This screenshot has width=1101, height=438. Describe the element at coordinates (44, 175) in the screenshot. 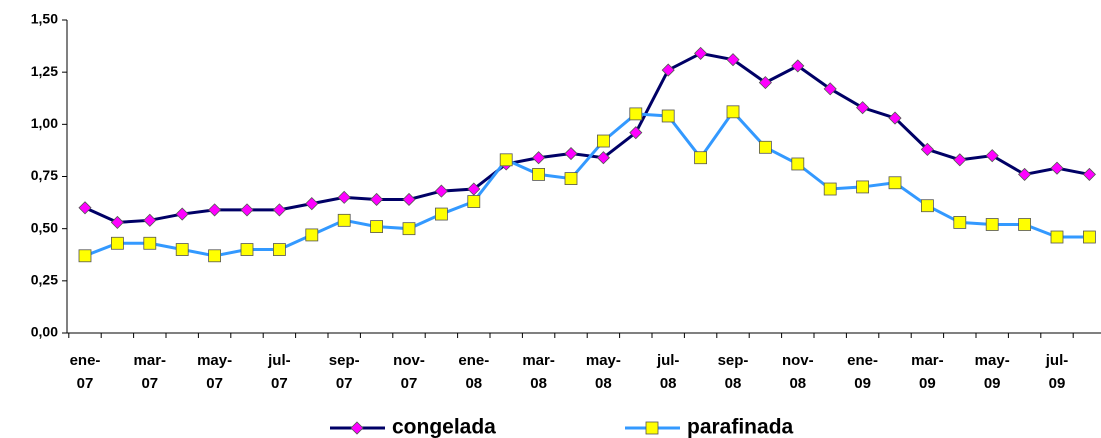

I see `y-tick-label: 0,75` at that location.